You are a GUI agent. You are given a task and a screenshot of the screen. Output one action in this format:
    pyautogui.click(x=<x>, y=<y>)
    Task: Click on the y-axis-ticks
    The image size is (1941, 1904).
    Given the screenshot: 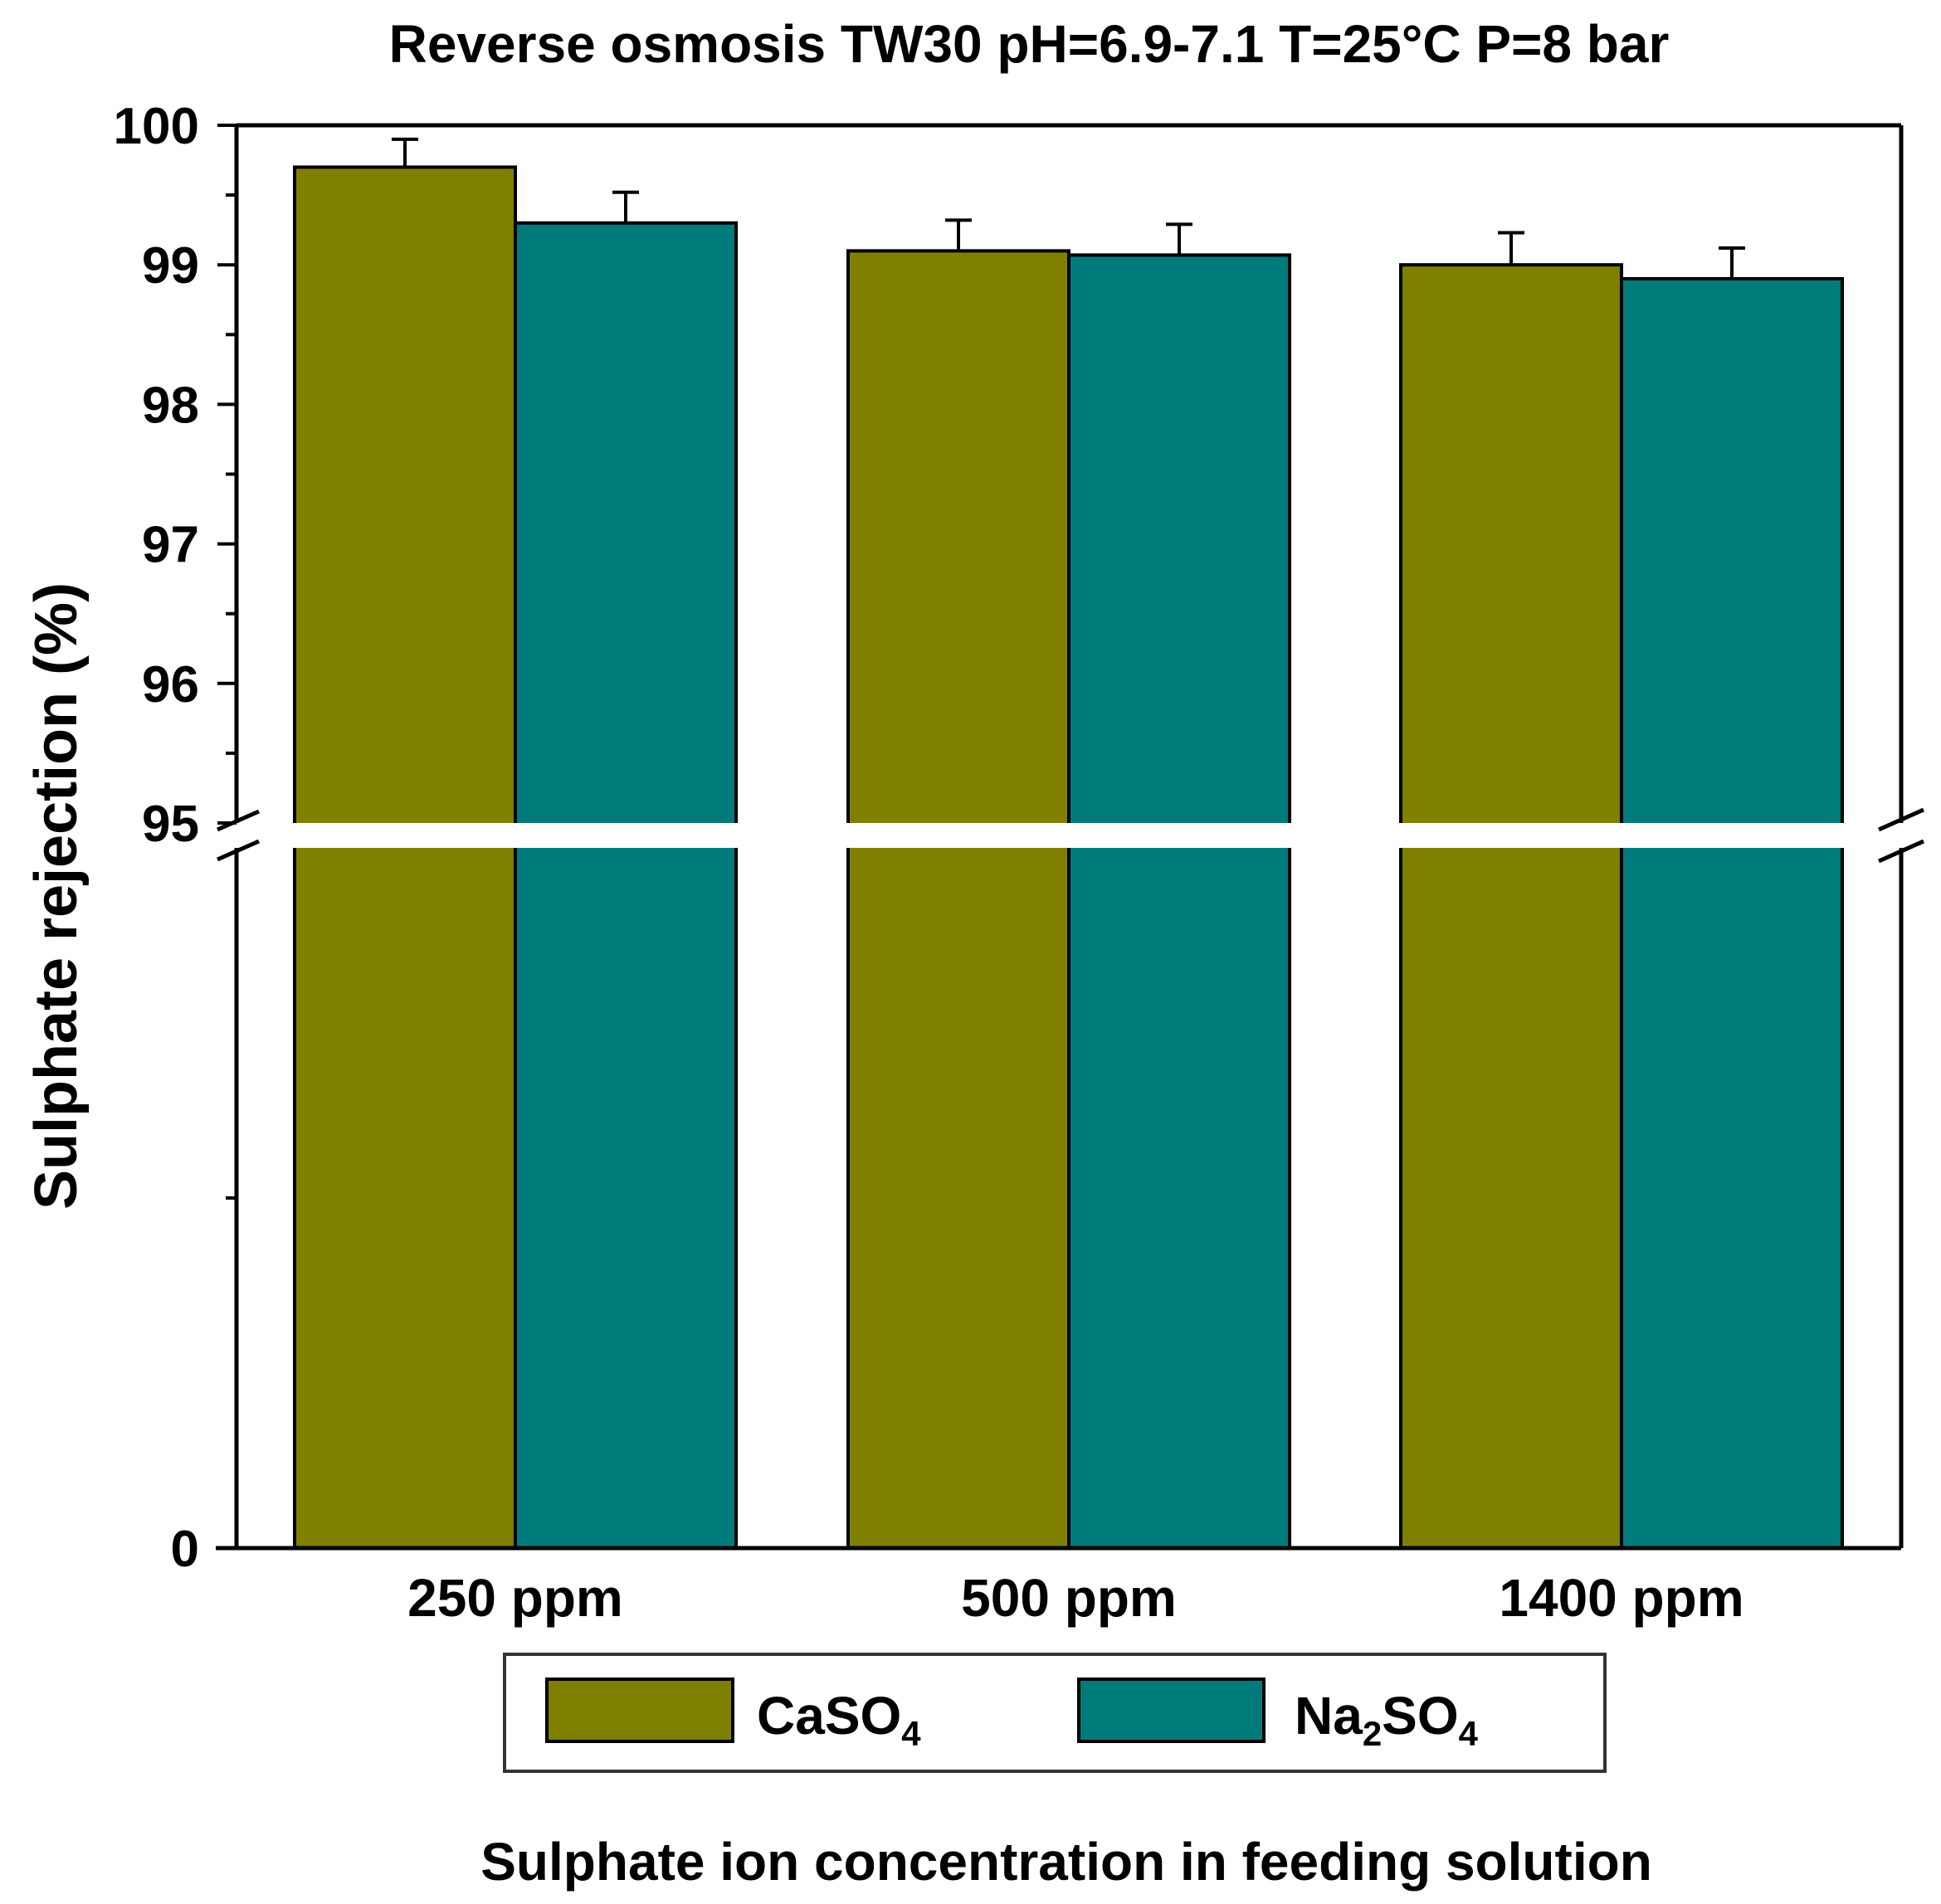 What is the action you would take?
    pyautogui.click(x=227, y=837)
    